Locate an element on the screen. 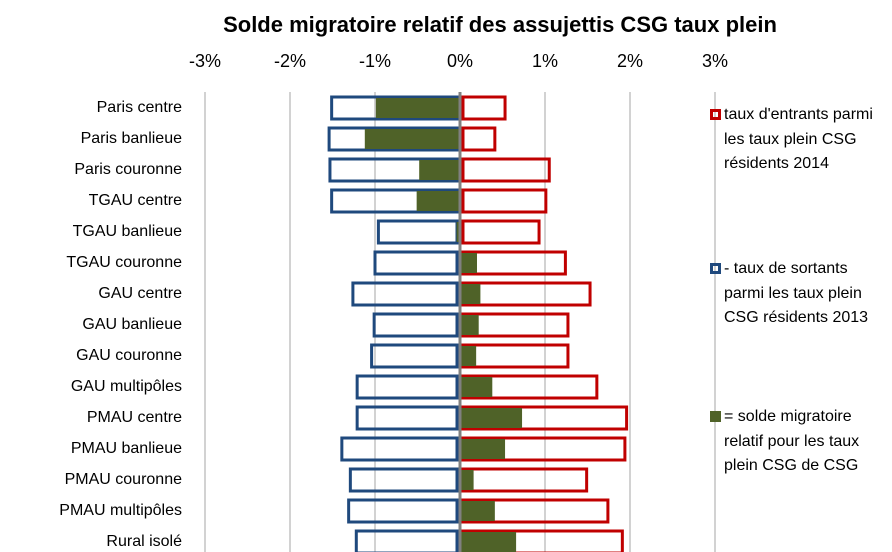 The height and width of the screenshot is (552, 892). category-label: GAU centre is located at coordinates (140, 293).